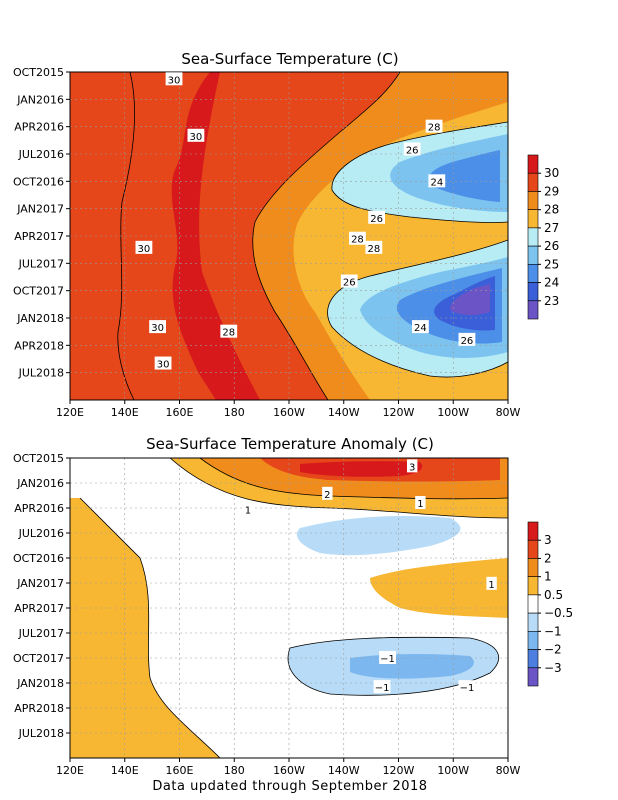 The image size is (618, 800). What do you see at coordinates (125, 412) in the screenshot?
I see `sst-x-tick-label: 140E` at bounding box center [125, 412].